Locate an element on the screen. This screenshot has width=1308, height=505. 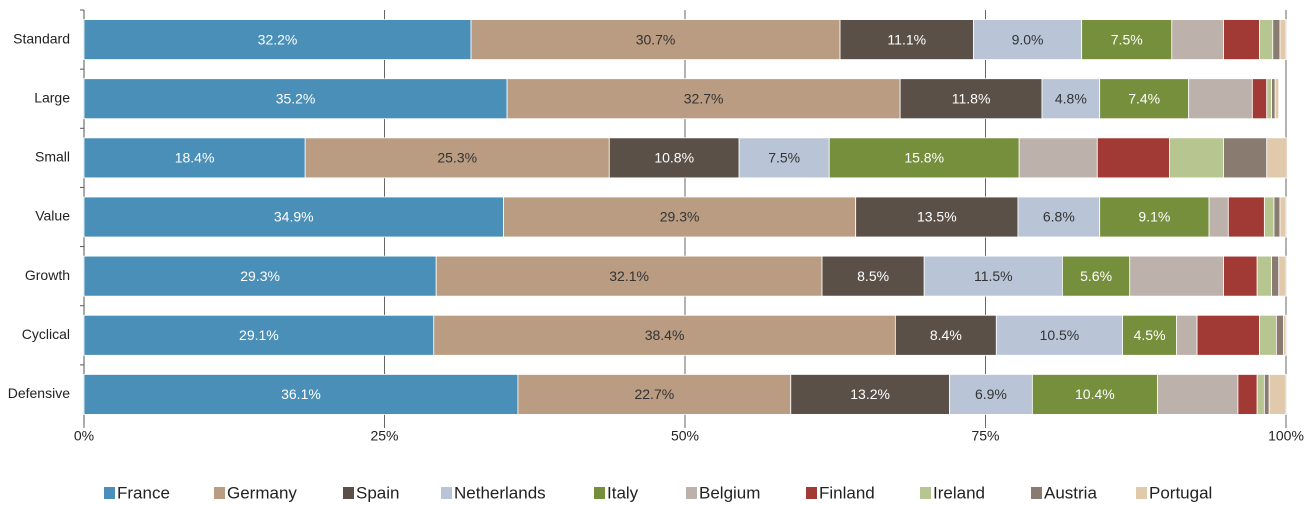
data-label: 11.1% is located at coordinates (906, 39).